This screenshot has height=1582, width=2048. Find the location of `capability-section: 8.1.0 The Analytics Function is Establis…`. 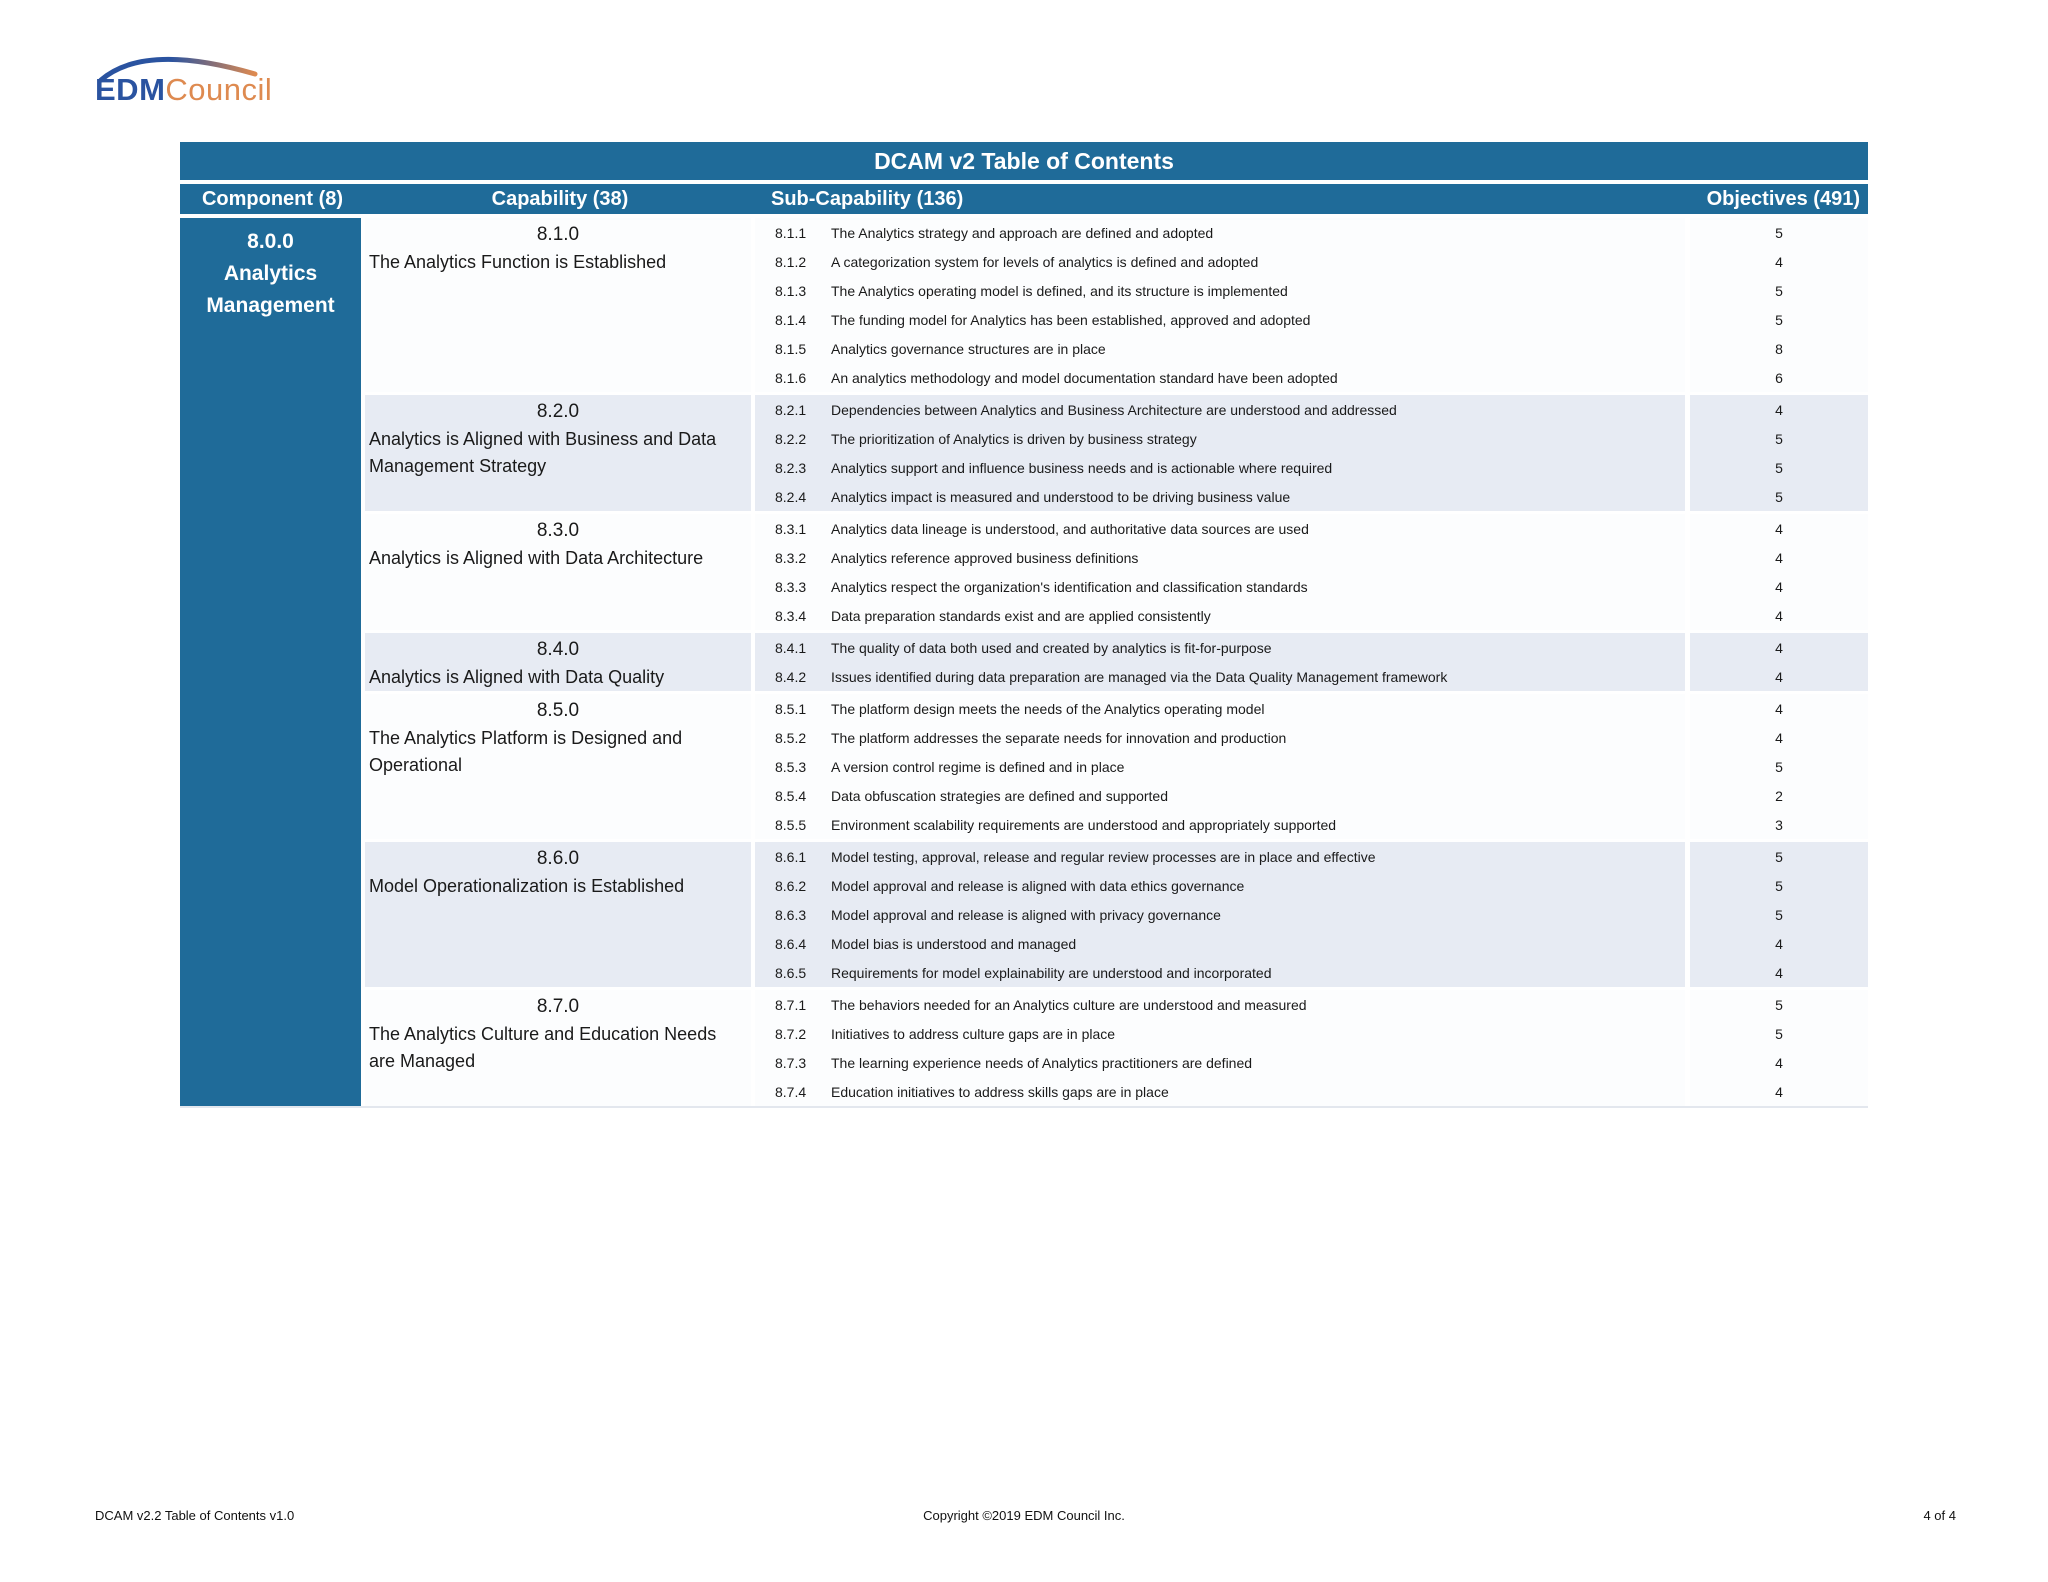

capability-section: 8.1.0 The Analytics Function is Establis… is located at coordinates (1116, 305).